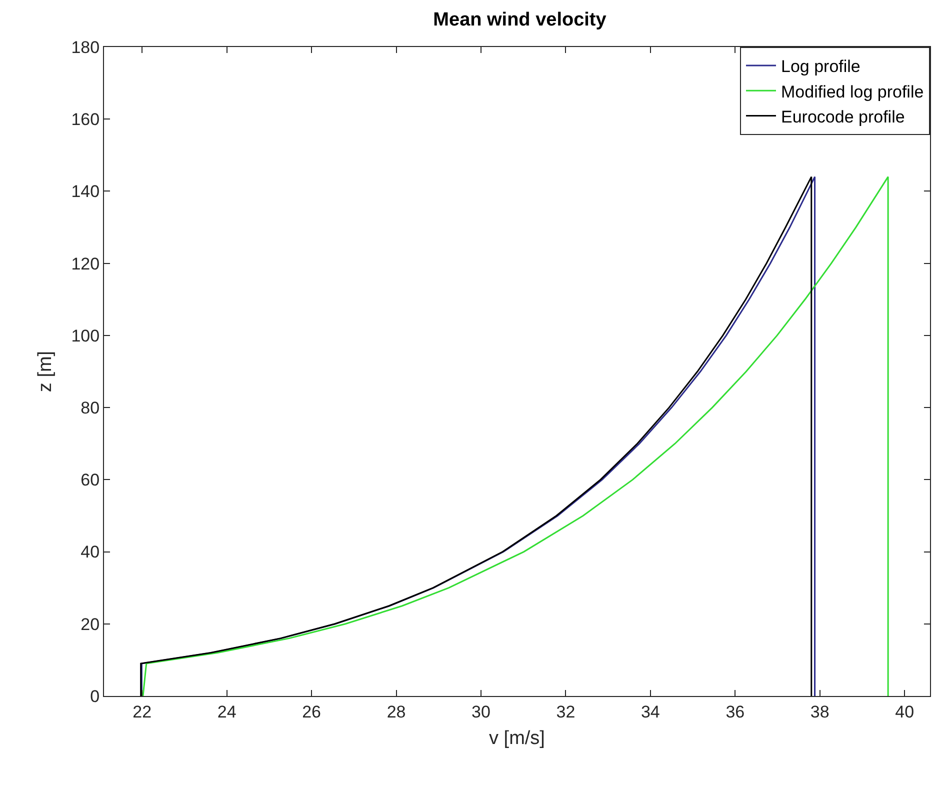 Image resolution: width=945 pixels, height=807 pixels. What do you see at coordinates (481, 712) in the screenshot?
I see `x-tick-label: 30` at bounding box center [481, 712].